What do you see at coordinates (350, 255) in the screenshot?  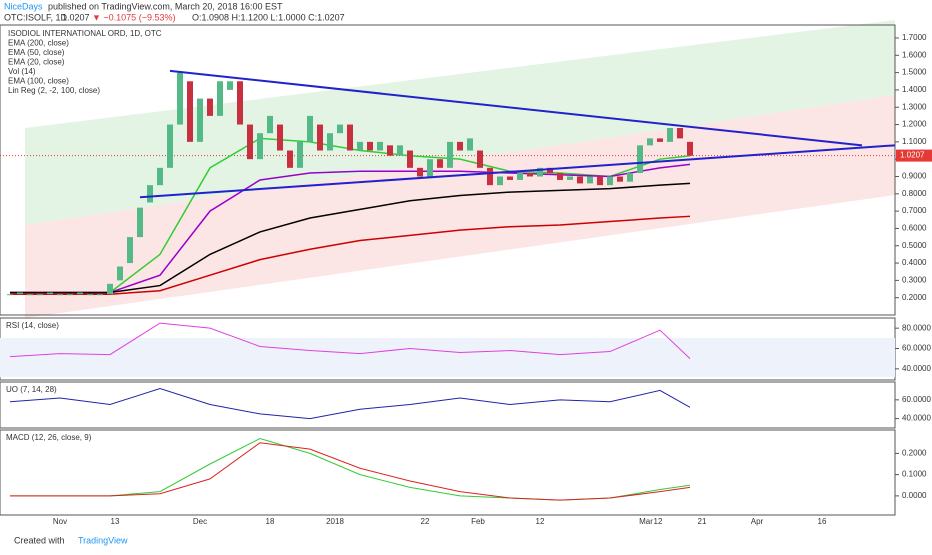 I see `ema-line` at bounding box center [350, 255].